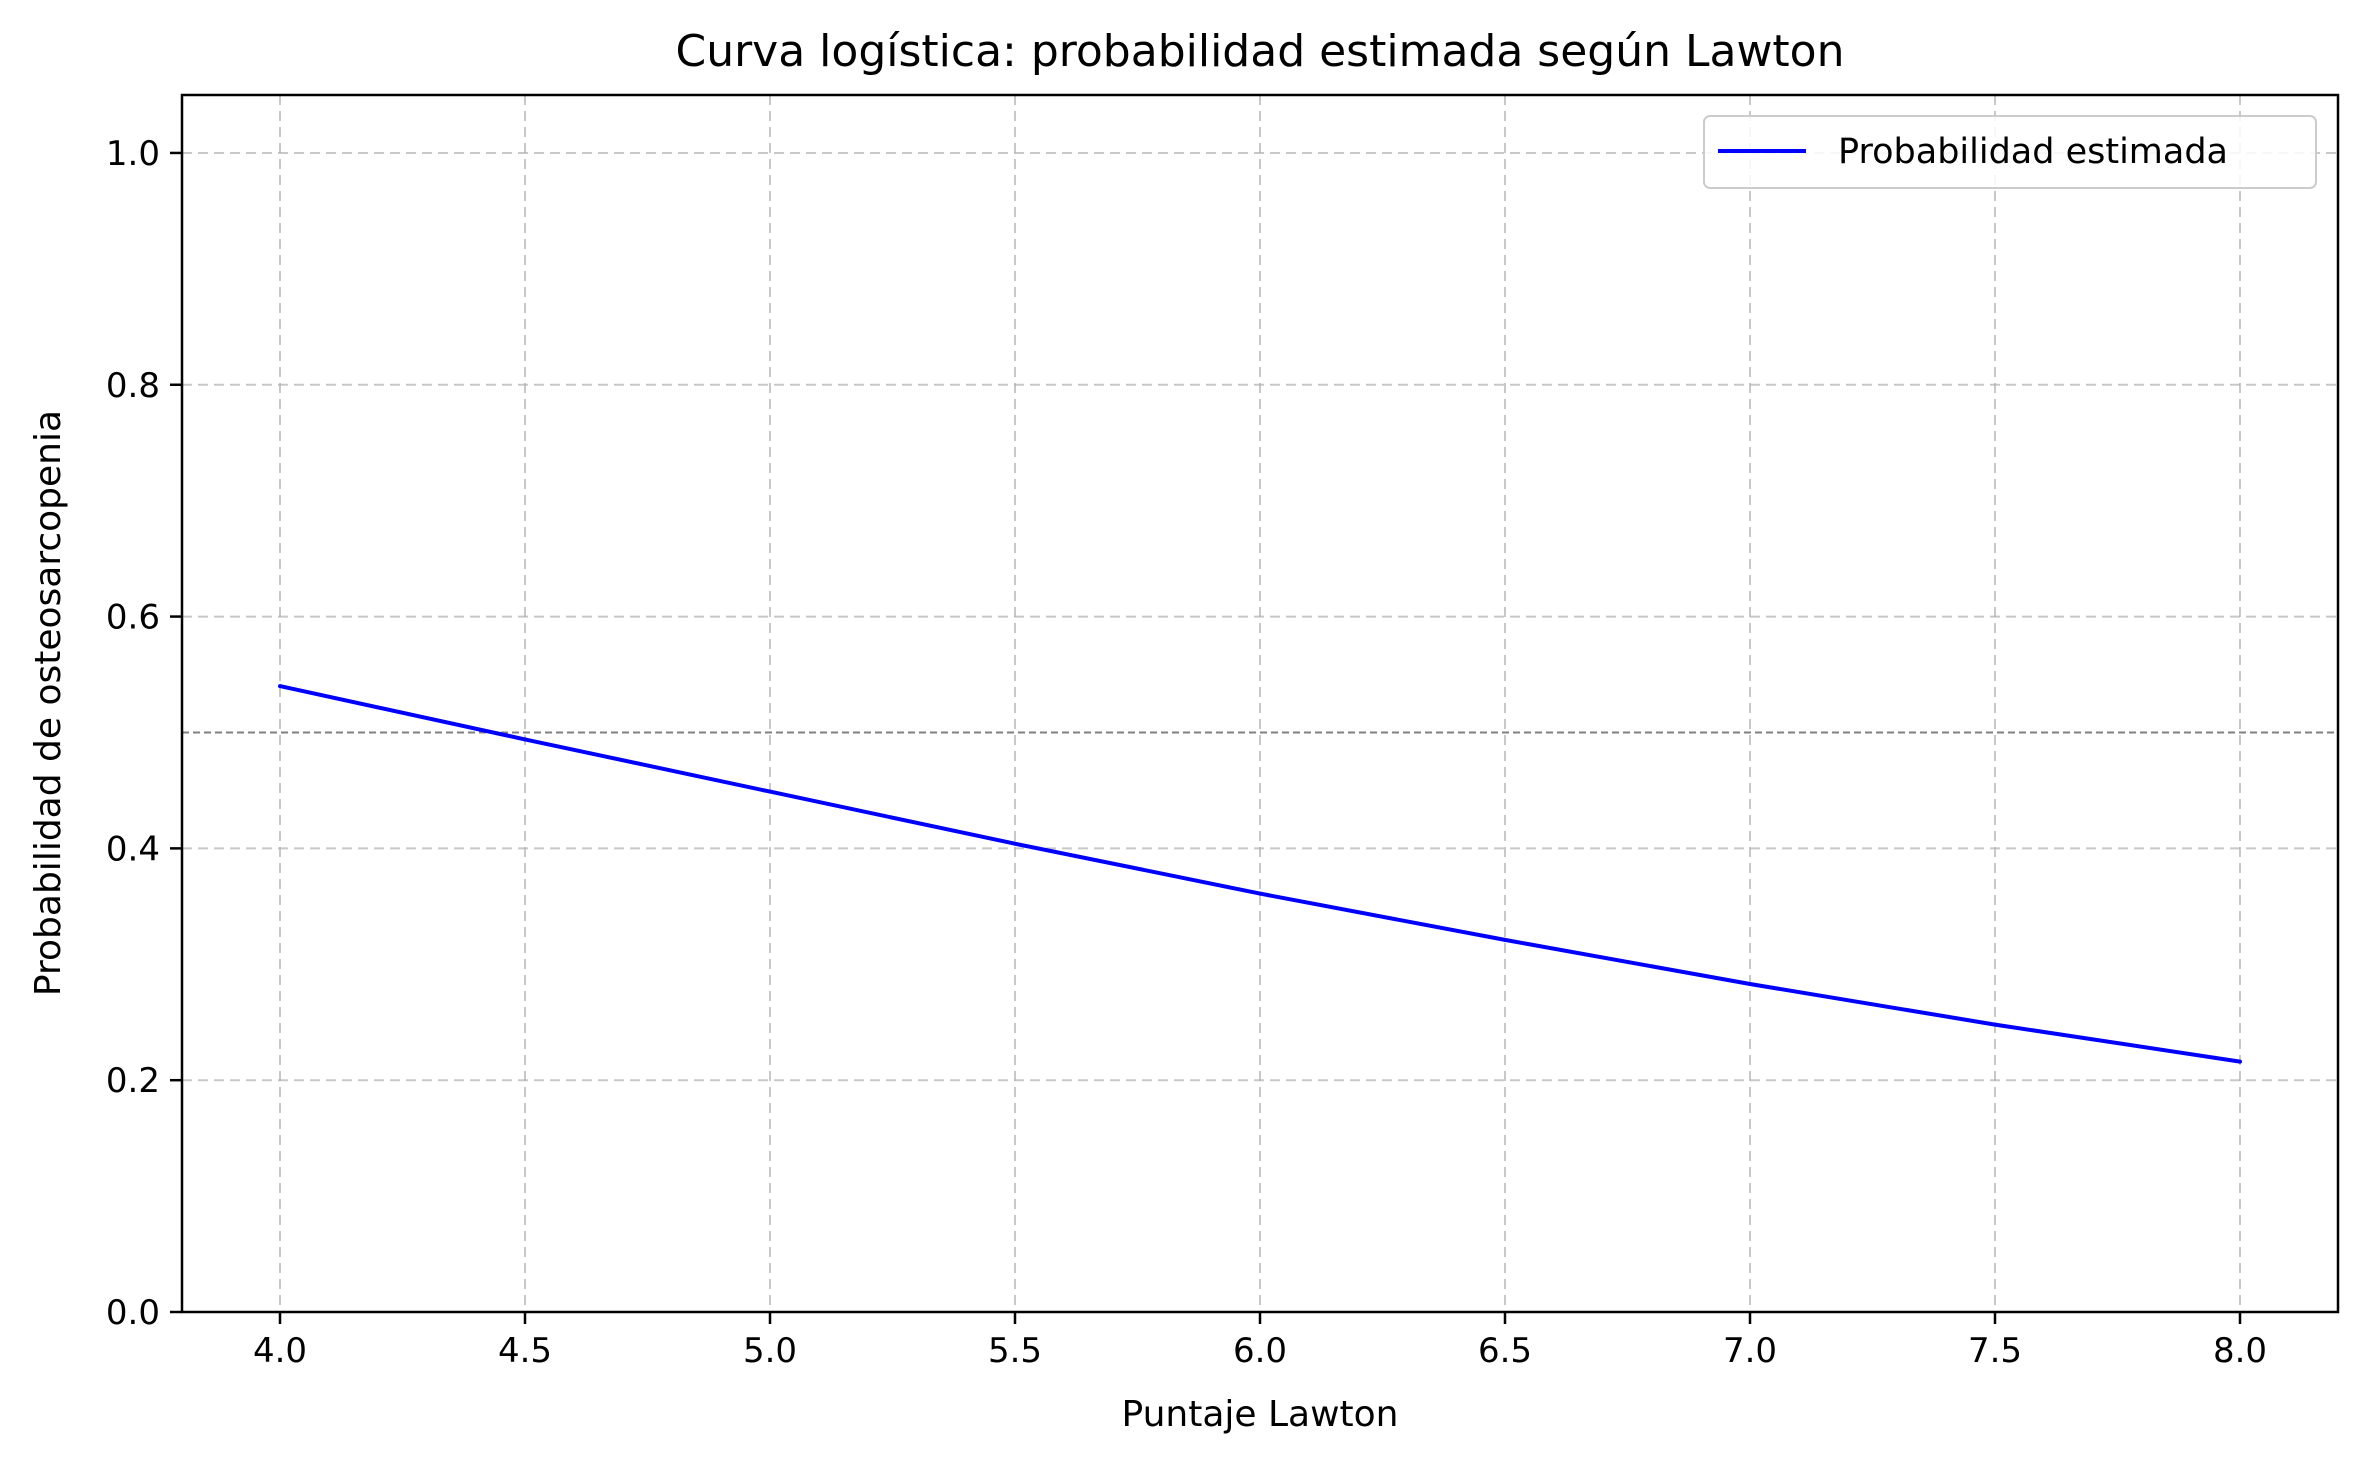 The image size is (2367, 1467). Describe the element at coordinates (1260, 1414) in the screenshot. I see `x-axis-title: Puntaje Lawton` at that location.